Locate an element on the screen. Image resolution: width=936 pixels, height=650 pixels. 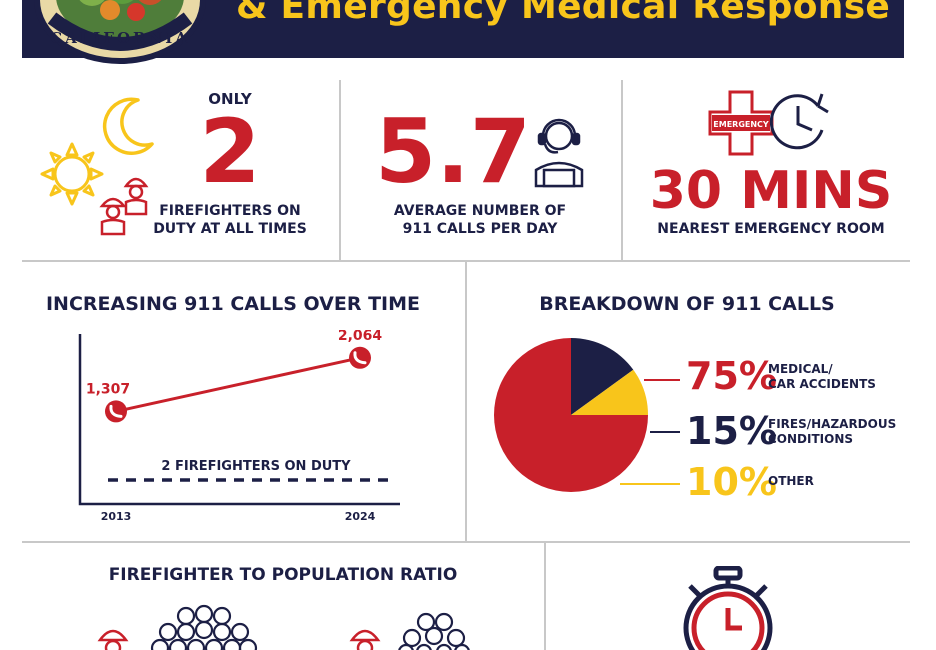
pie-category-label: CONDITIONS is located at coordinates (811, 439).